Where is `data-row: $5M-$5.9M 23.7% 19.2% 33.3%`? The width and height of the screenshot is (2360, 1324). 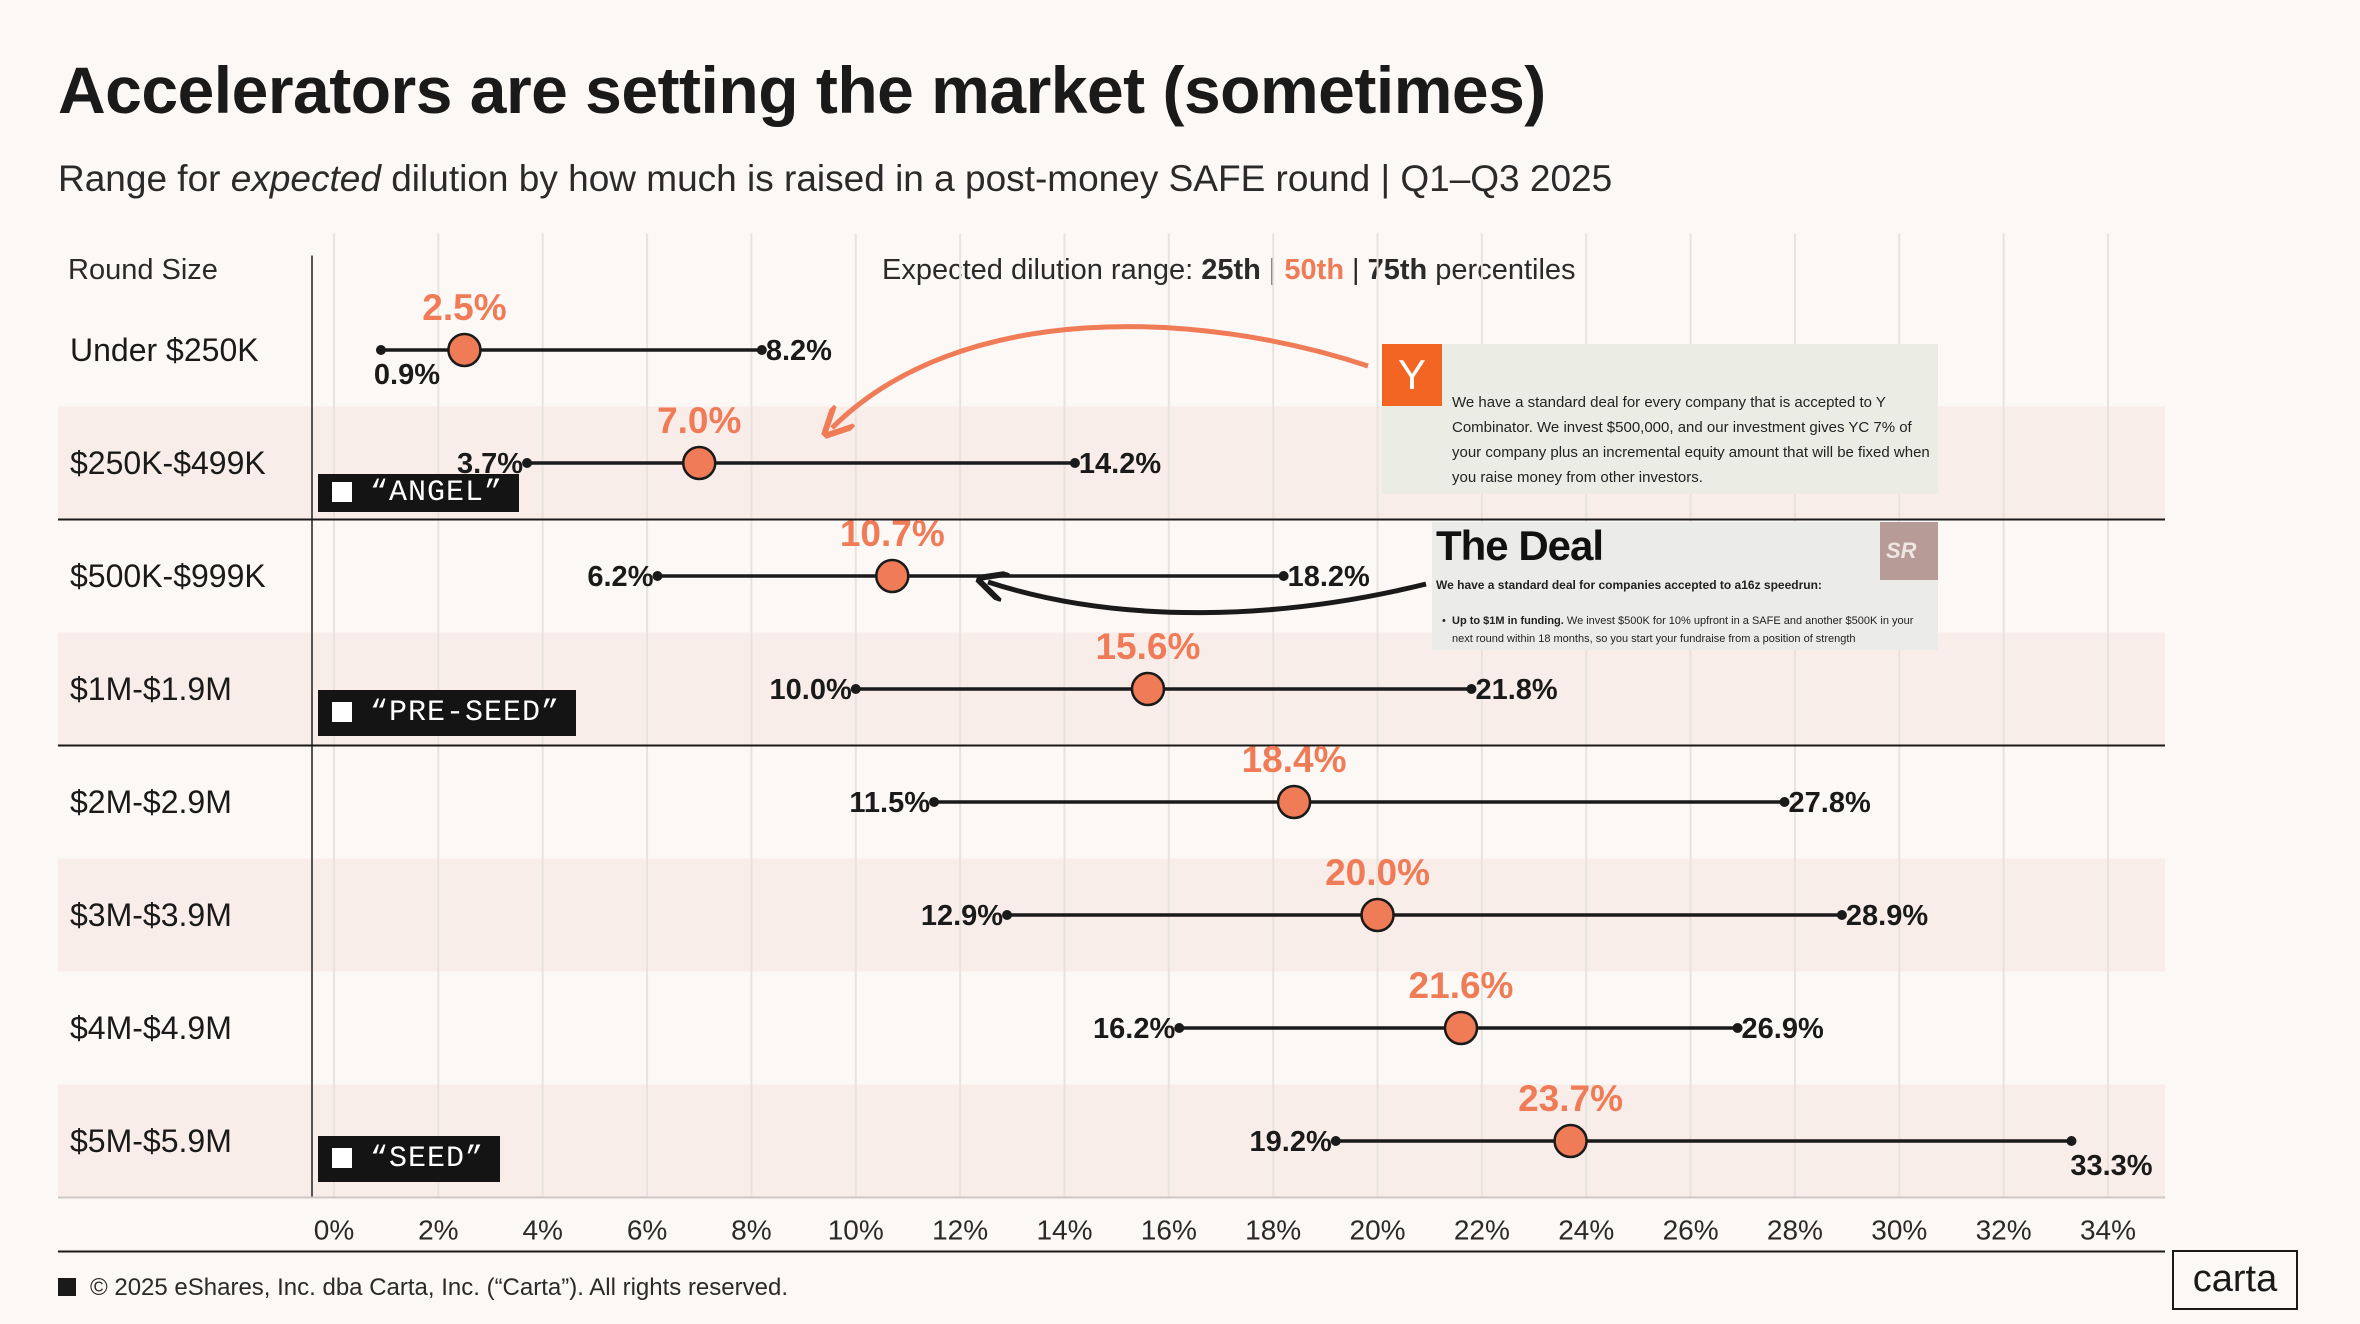 data-row: $5M-$5.9M 23.7% 19.2% 33.3% is located at coordinates (1111, 1130).